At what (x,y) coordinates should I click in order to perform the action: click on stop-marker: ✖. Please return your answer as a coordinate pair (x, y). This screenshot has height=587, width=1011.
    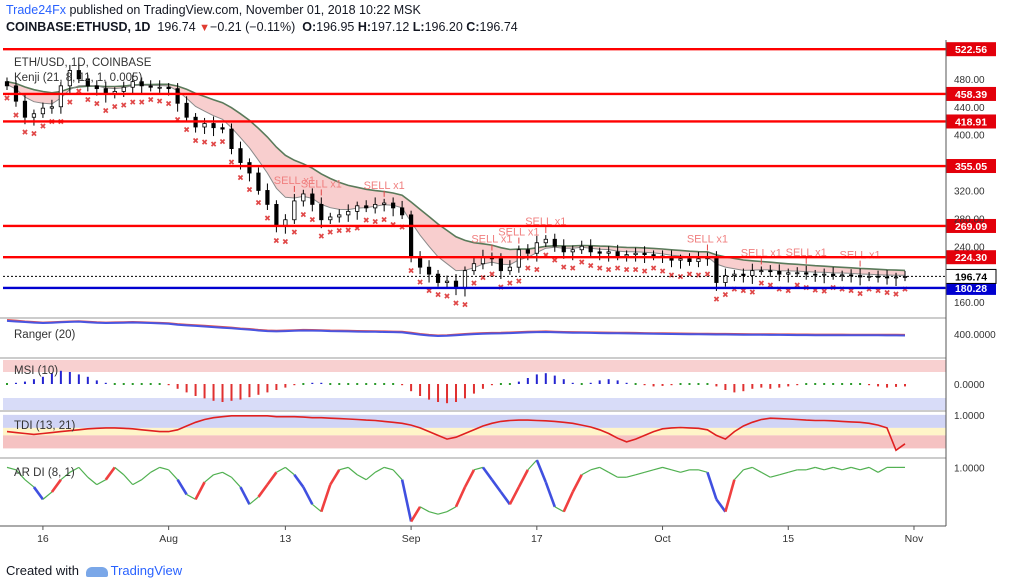
    Looking at the image, I should click on (797, 285).